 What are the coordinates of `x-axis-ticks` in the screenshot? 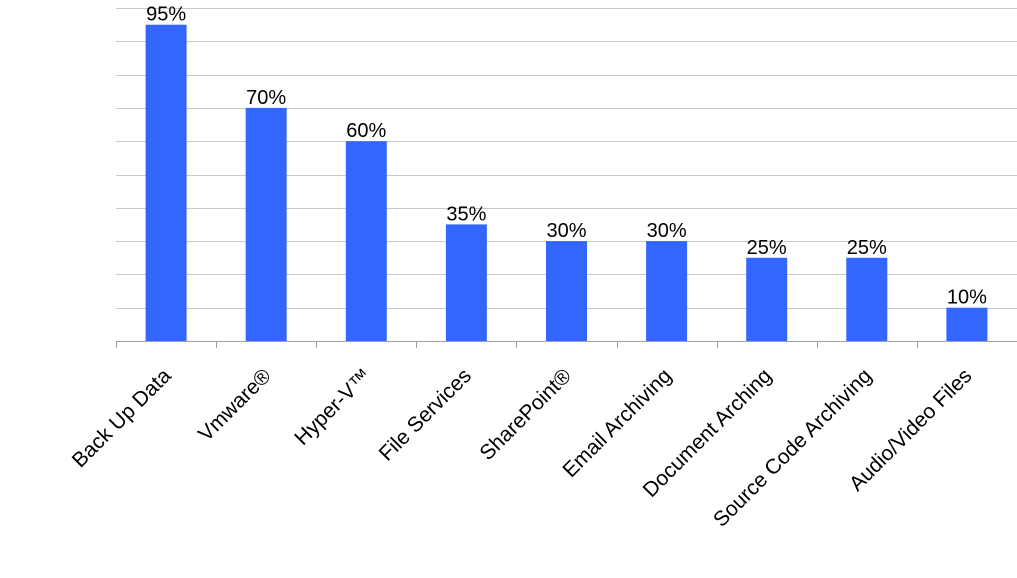 It's located at (517, 344).